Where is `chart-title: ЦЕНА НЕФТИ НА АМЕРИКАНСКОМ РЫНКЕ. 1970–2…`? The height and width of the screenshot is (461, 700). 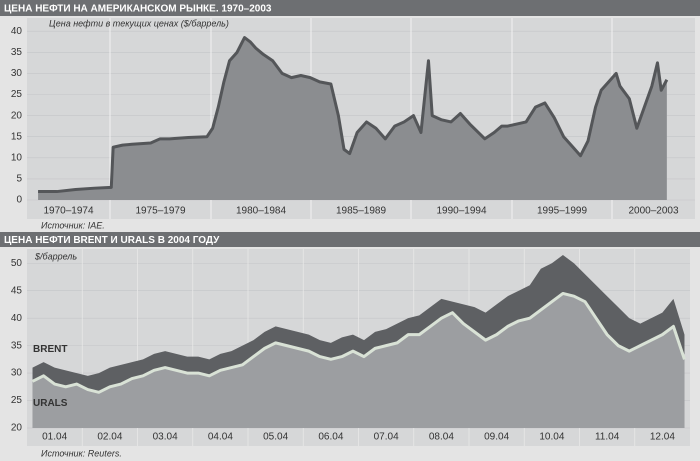 chart-title: ЦЕНА НЕФТИ НА АМЕРИКАНСКОМ РЫНКЕ. 1970–2… is located at coordinates (138, 9).